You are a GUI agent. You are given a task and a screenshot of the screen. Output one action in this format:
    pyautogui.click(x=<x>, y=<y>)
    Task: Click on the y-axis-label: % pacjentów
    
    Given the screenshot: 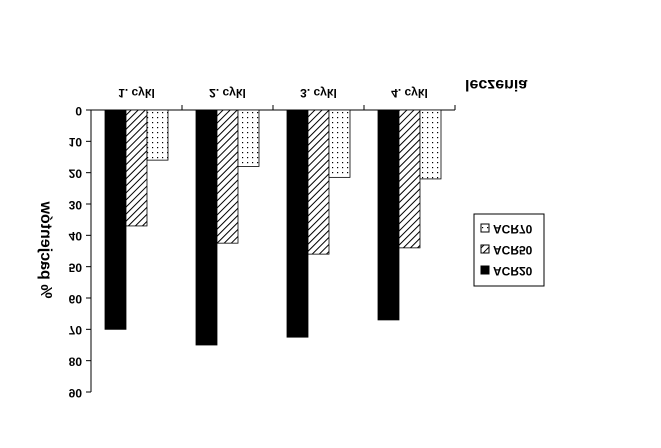 What is the action you would take?
    pyautogui.click(x=45, y=249)
    